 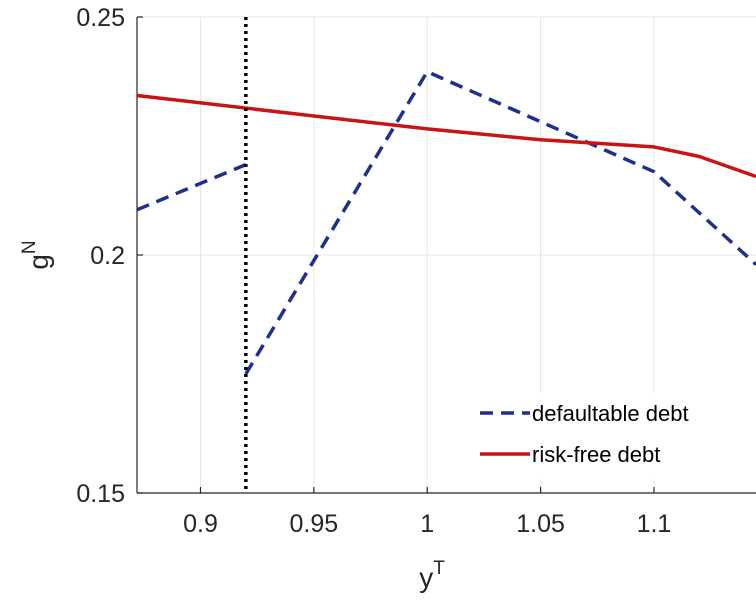 What do you see at coordinates (314, 524) in the screenshot?
I see `x-tick-label: 0.95` at bounding box center [314, 524].